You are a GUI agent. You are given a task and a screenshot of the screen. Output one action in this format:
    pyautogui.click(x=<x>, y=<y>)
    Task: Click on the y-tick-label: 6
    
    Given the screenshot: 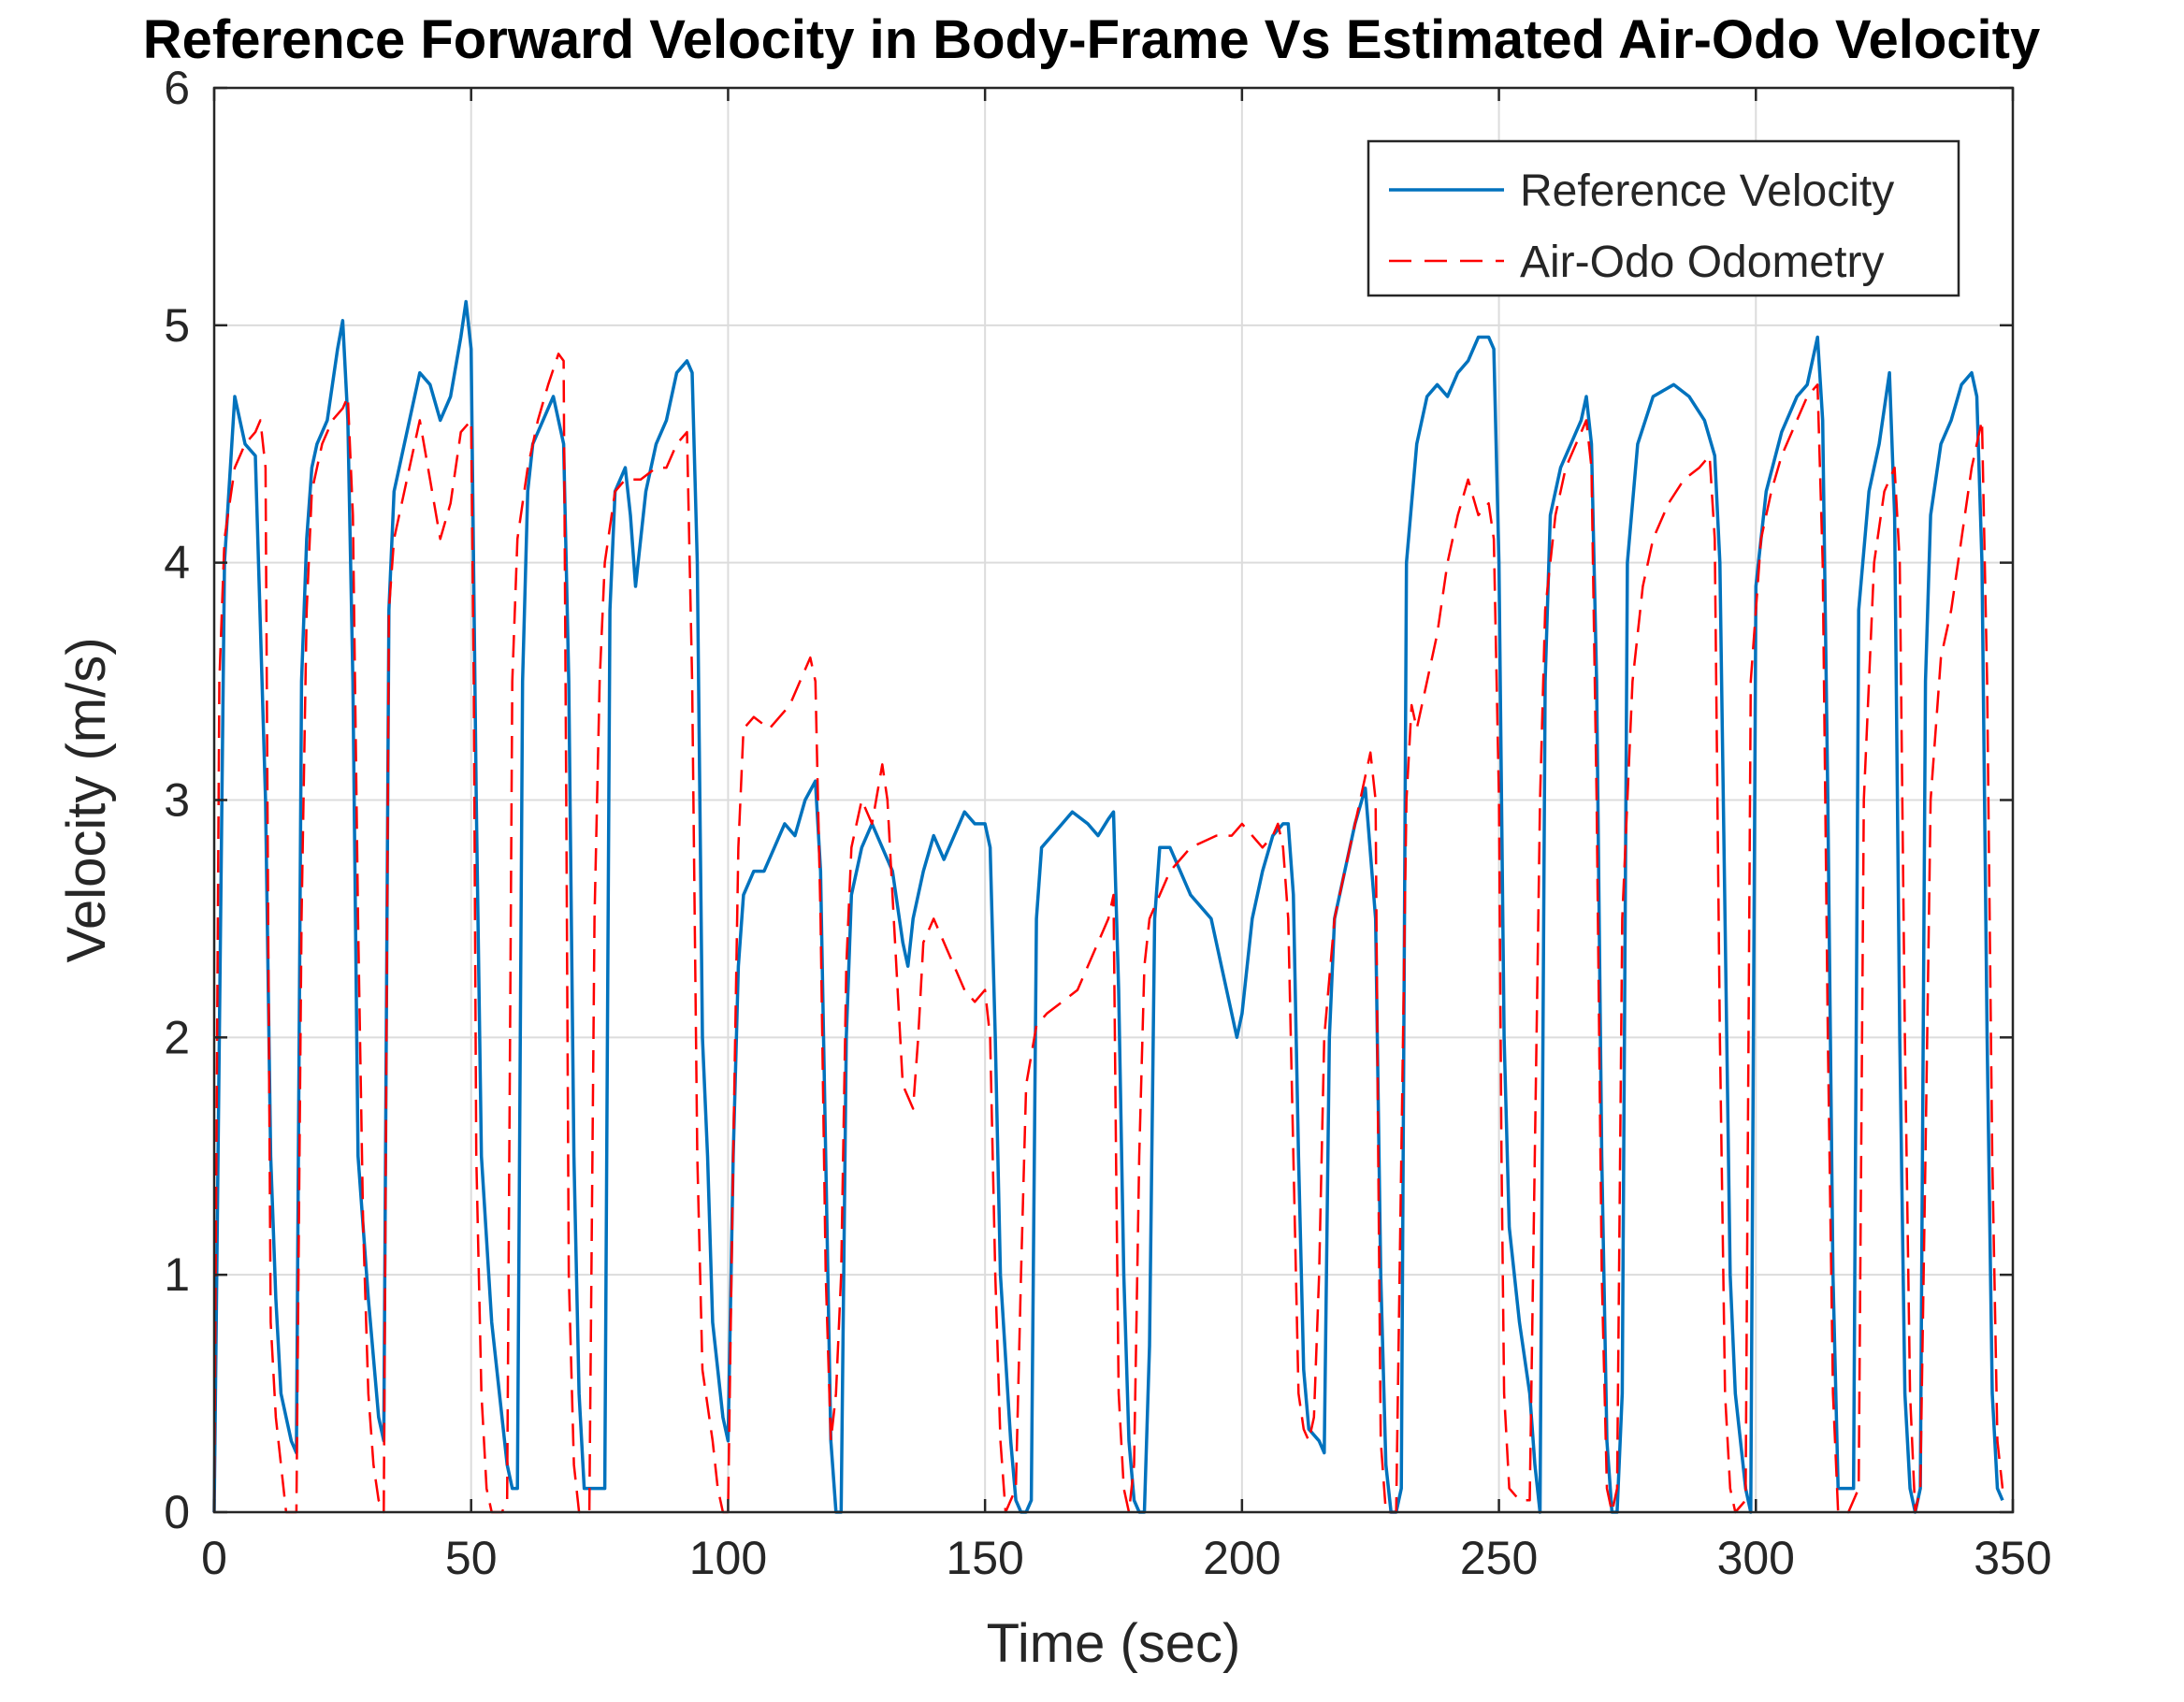 What is the action you would take?
    pyautogui.click(x=177, y=88)
    